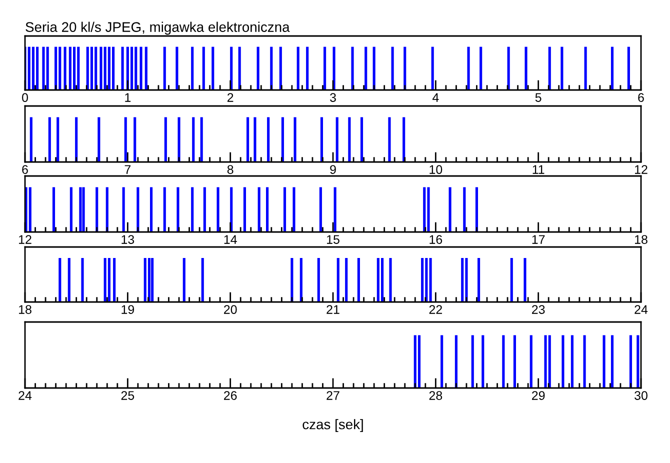 Image resolution: width=670 pixels, height=463 pixels. Describe the element at coordinates (538, 169) in the screenshot. I see `x-tick-label: 11` at that location.